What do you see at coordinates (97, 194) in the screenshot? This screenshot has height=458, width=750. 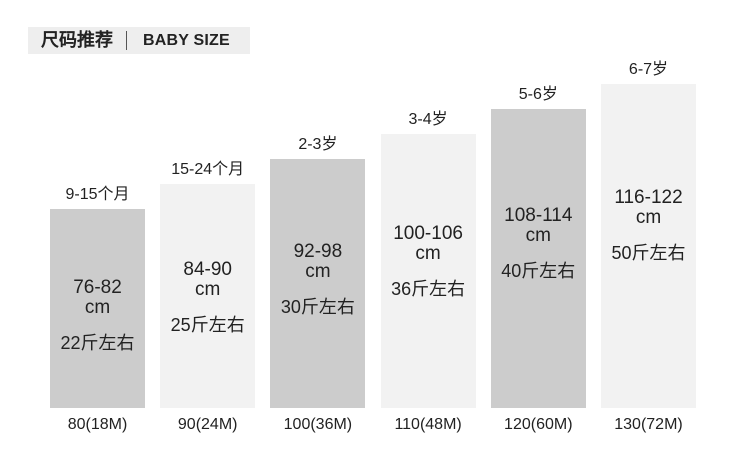 I see `age-label-1: 9-15个月` at bounding box center [97, 194].